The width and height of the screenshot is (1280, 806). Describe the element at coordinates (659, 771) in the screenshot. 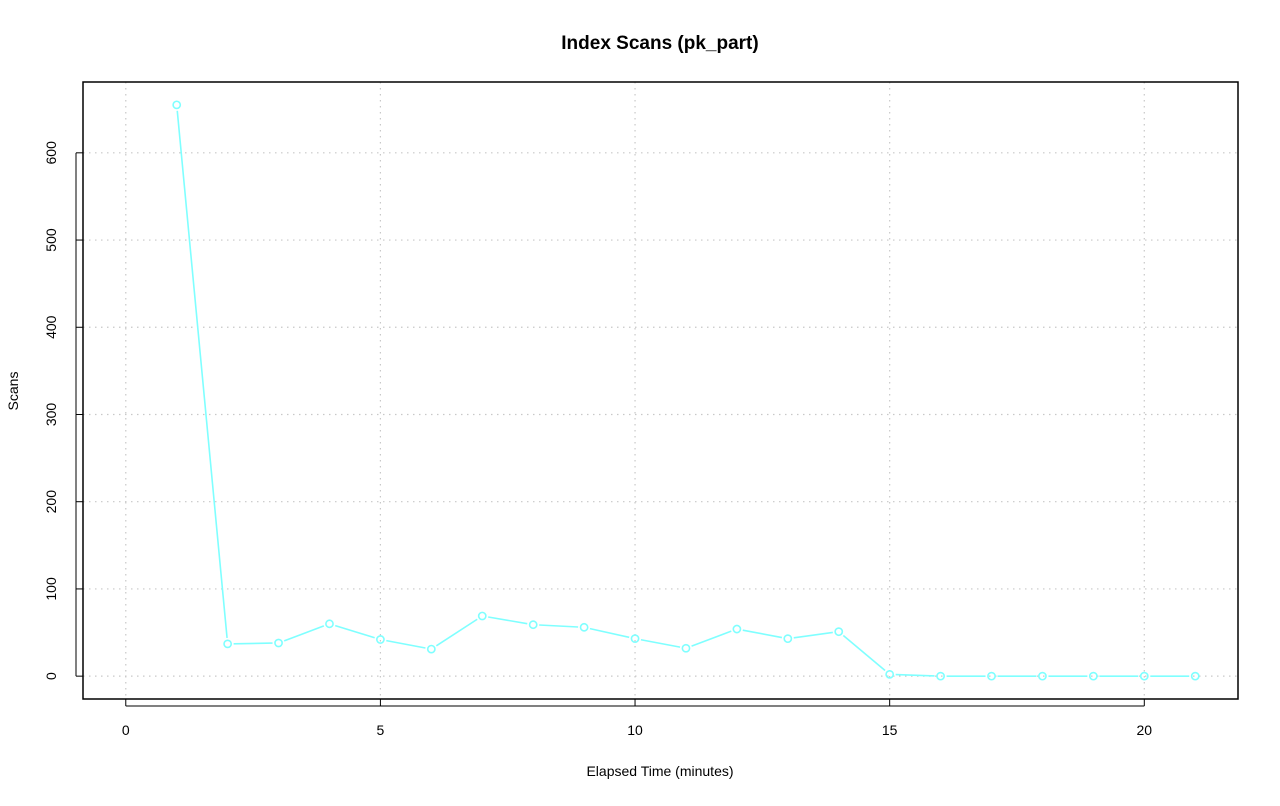

I see `x-axis-label: Elapsed Time (minutes)` at that location.